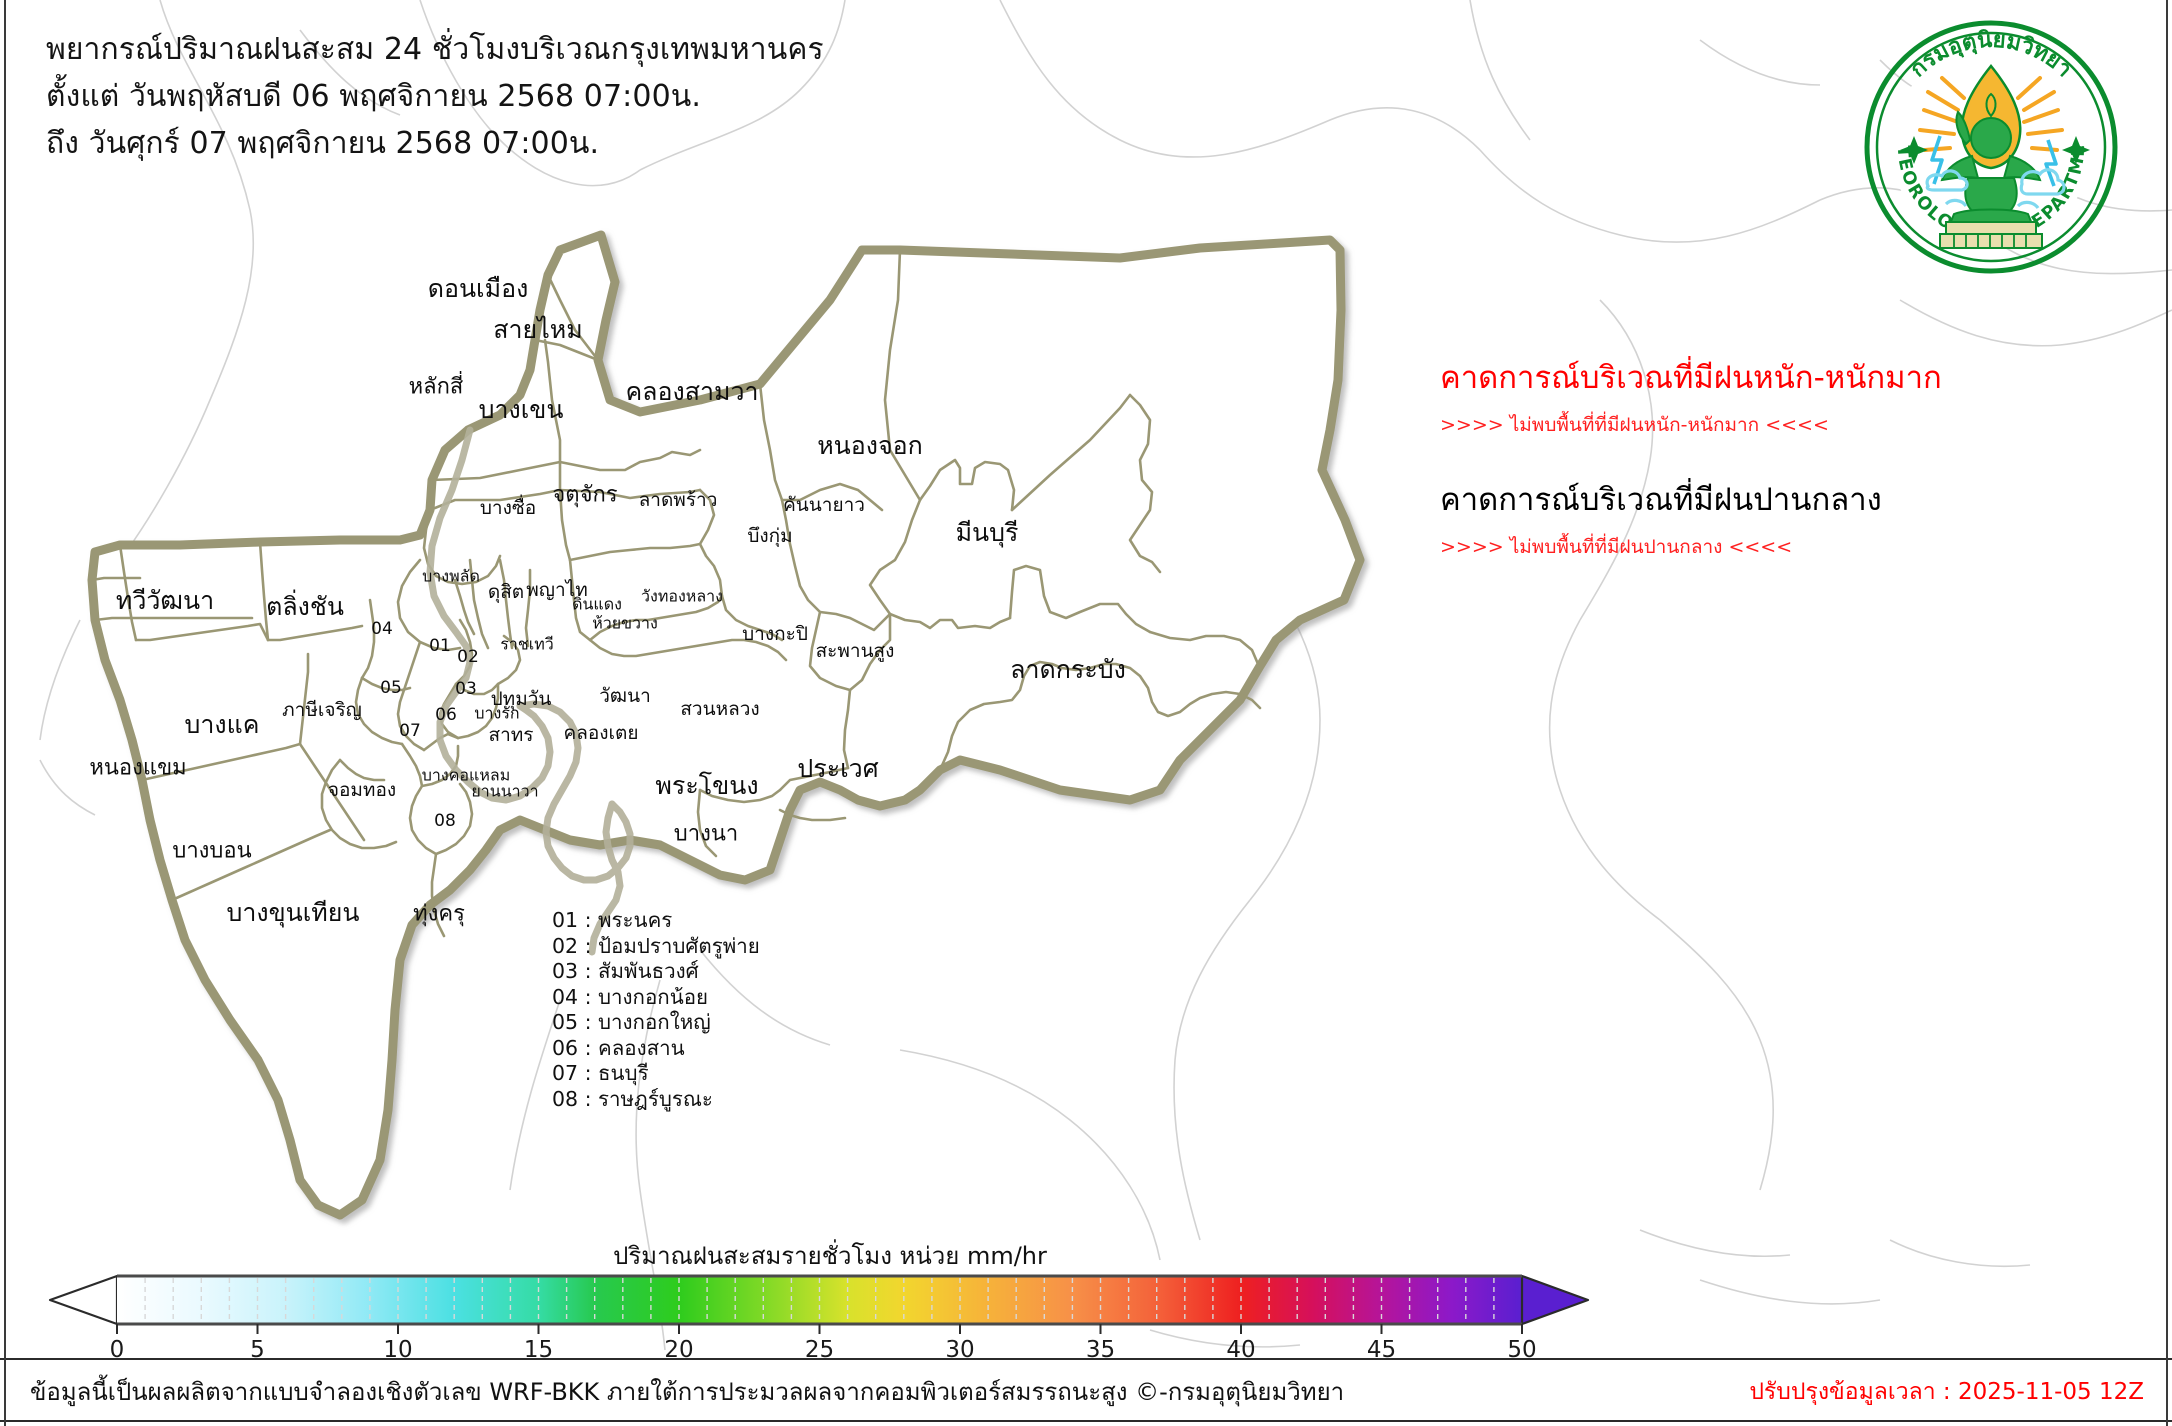 This screenshot has width=2172, height=1426. What do you see at coordinates (631, 1022) in the screenshot?
I see `district-index-row: 05 : บางกอกใหญ่` at bounding box center [631, 1022].